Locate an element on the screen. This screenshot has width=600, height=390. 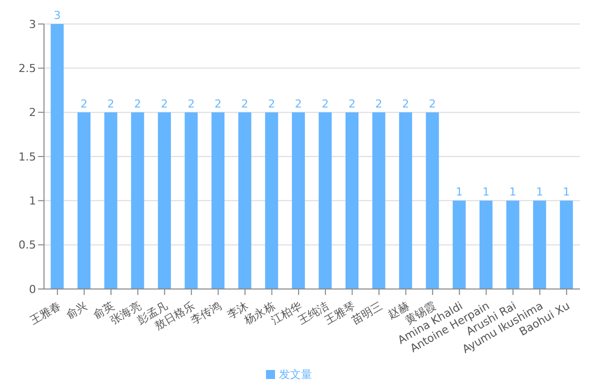
y-tick-label: 1.5 is located at coordinates (27, 157).